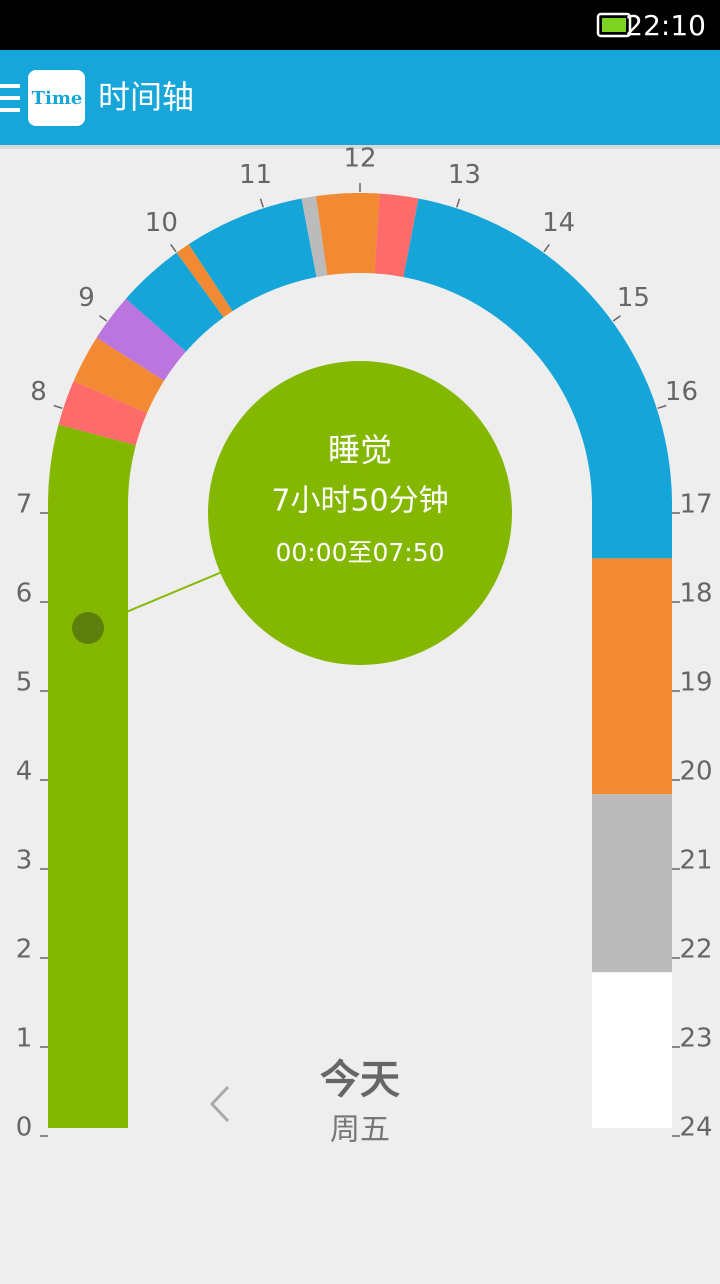 Image resolution: width=720 pixels, height=1284 pixels. What do you see at coordinates (24, 861) in the screenshot?
I see `hour-label: 3` at bounding box center [24, 861].